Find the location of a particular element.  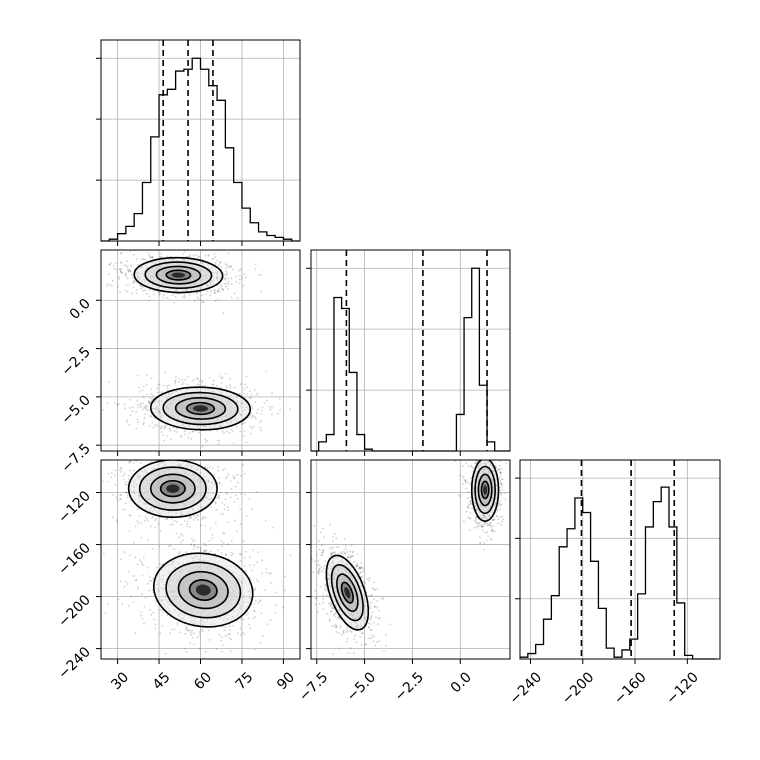

density-level is located at coordinates (203, 590).